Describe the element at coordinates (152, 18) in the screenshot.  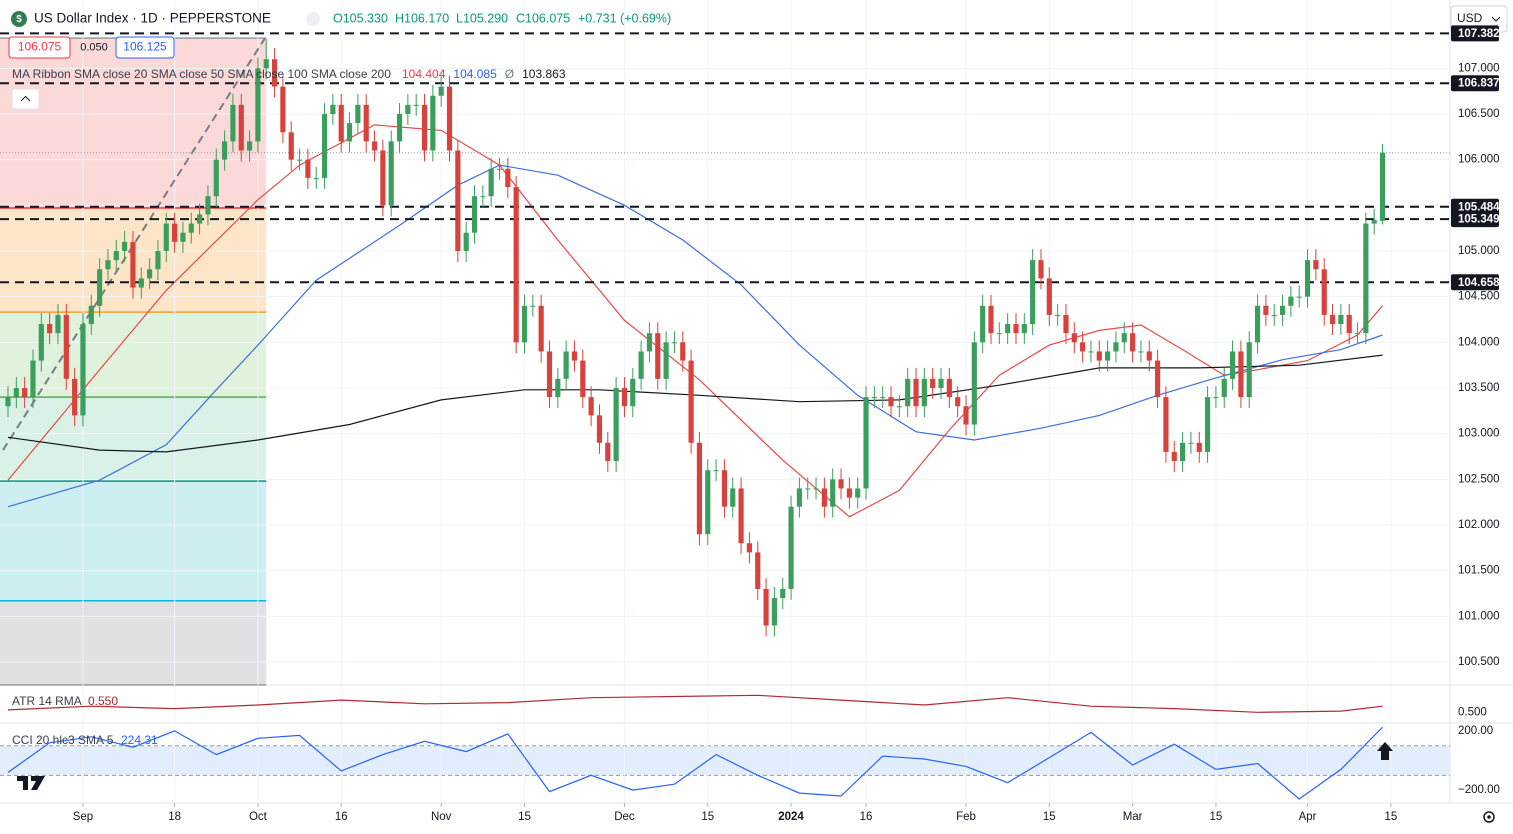
I see `chart-title: US Dollar Index · 1D · PEPPERSTONE` at that location.